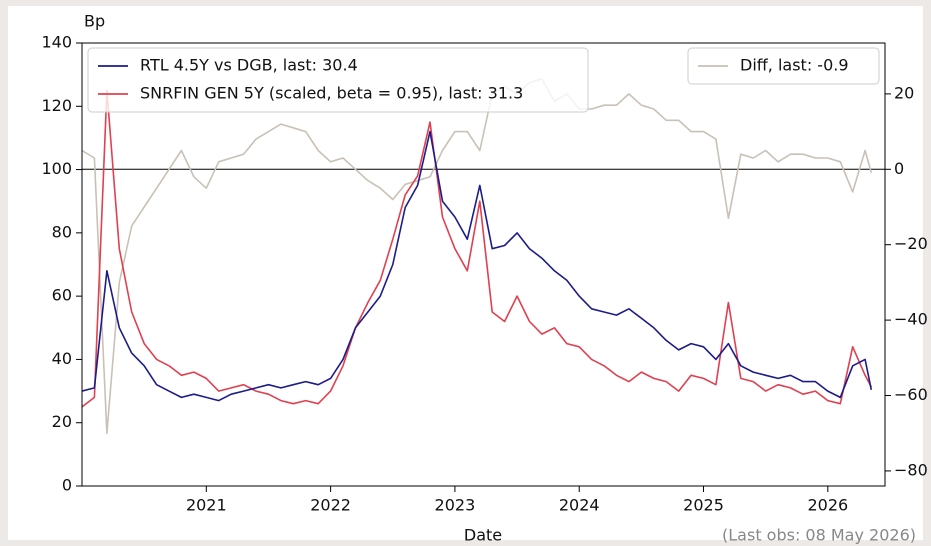 This screenshot has height=546, width=931. Describe the element at coordinates (206, 505) in the screenshot. I see `x-tick-label: 2021` at that location.